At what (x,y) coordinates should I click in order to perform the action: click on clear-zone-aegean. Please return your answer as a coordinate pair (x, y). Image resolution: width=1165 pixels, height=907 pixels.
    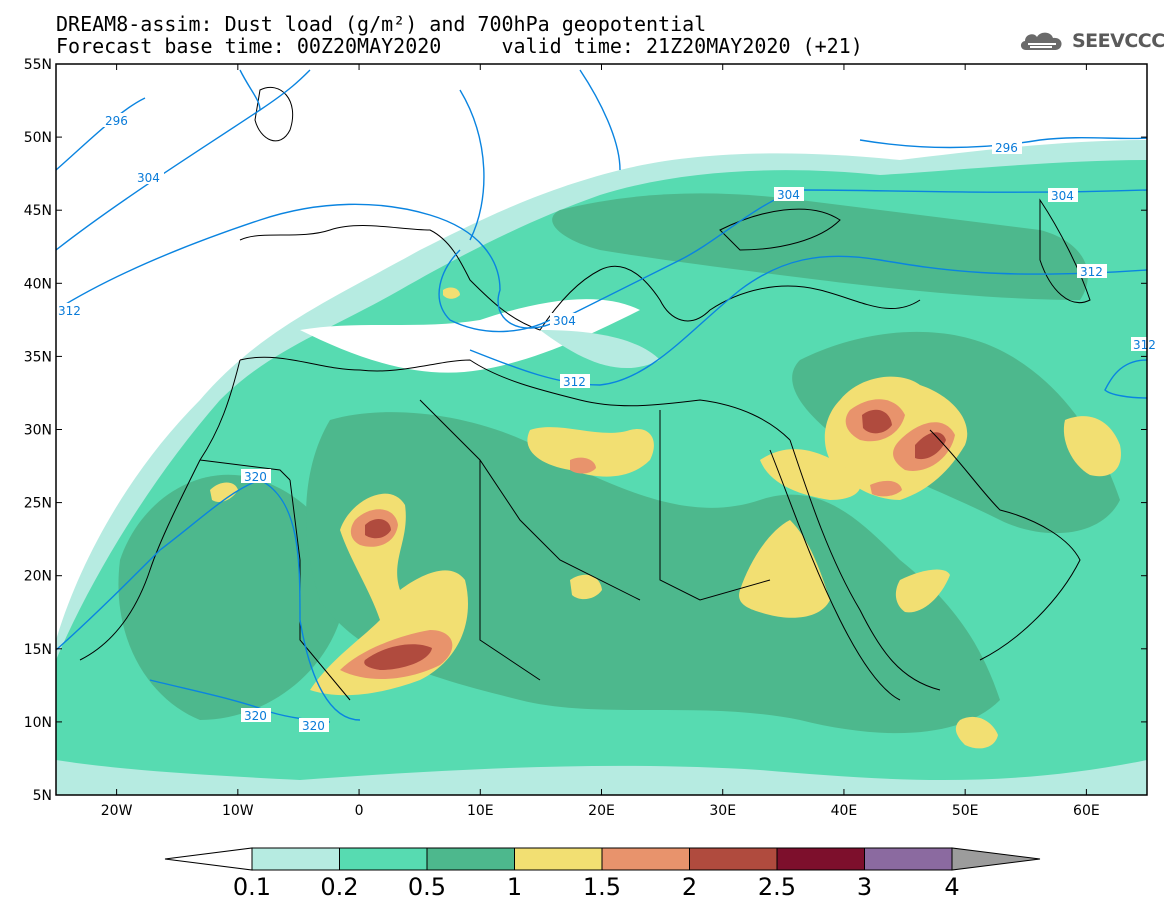
    Looking at the image, I should click on (600, 349).